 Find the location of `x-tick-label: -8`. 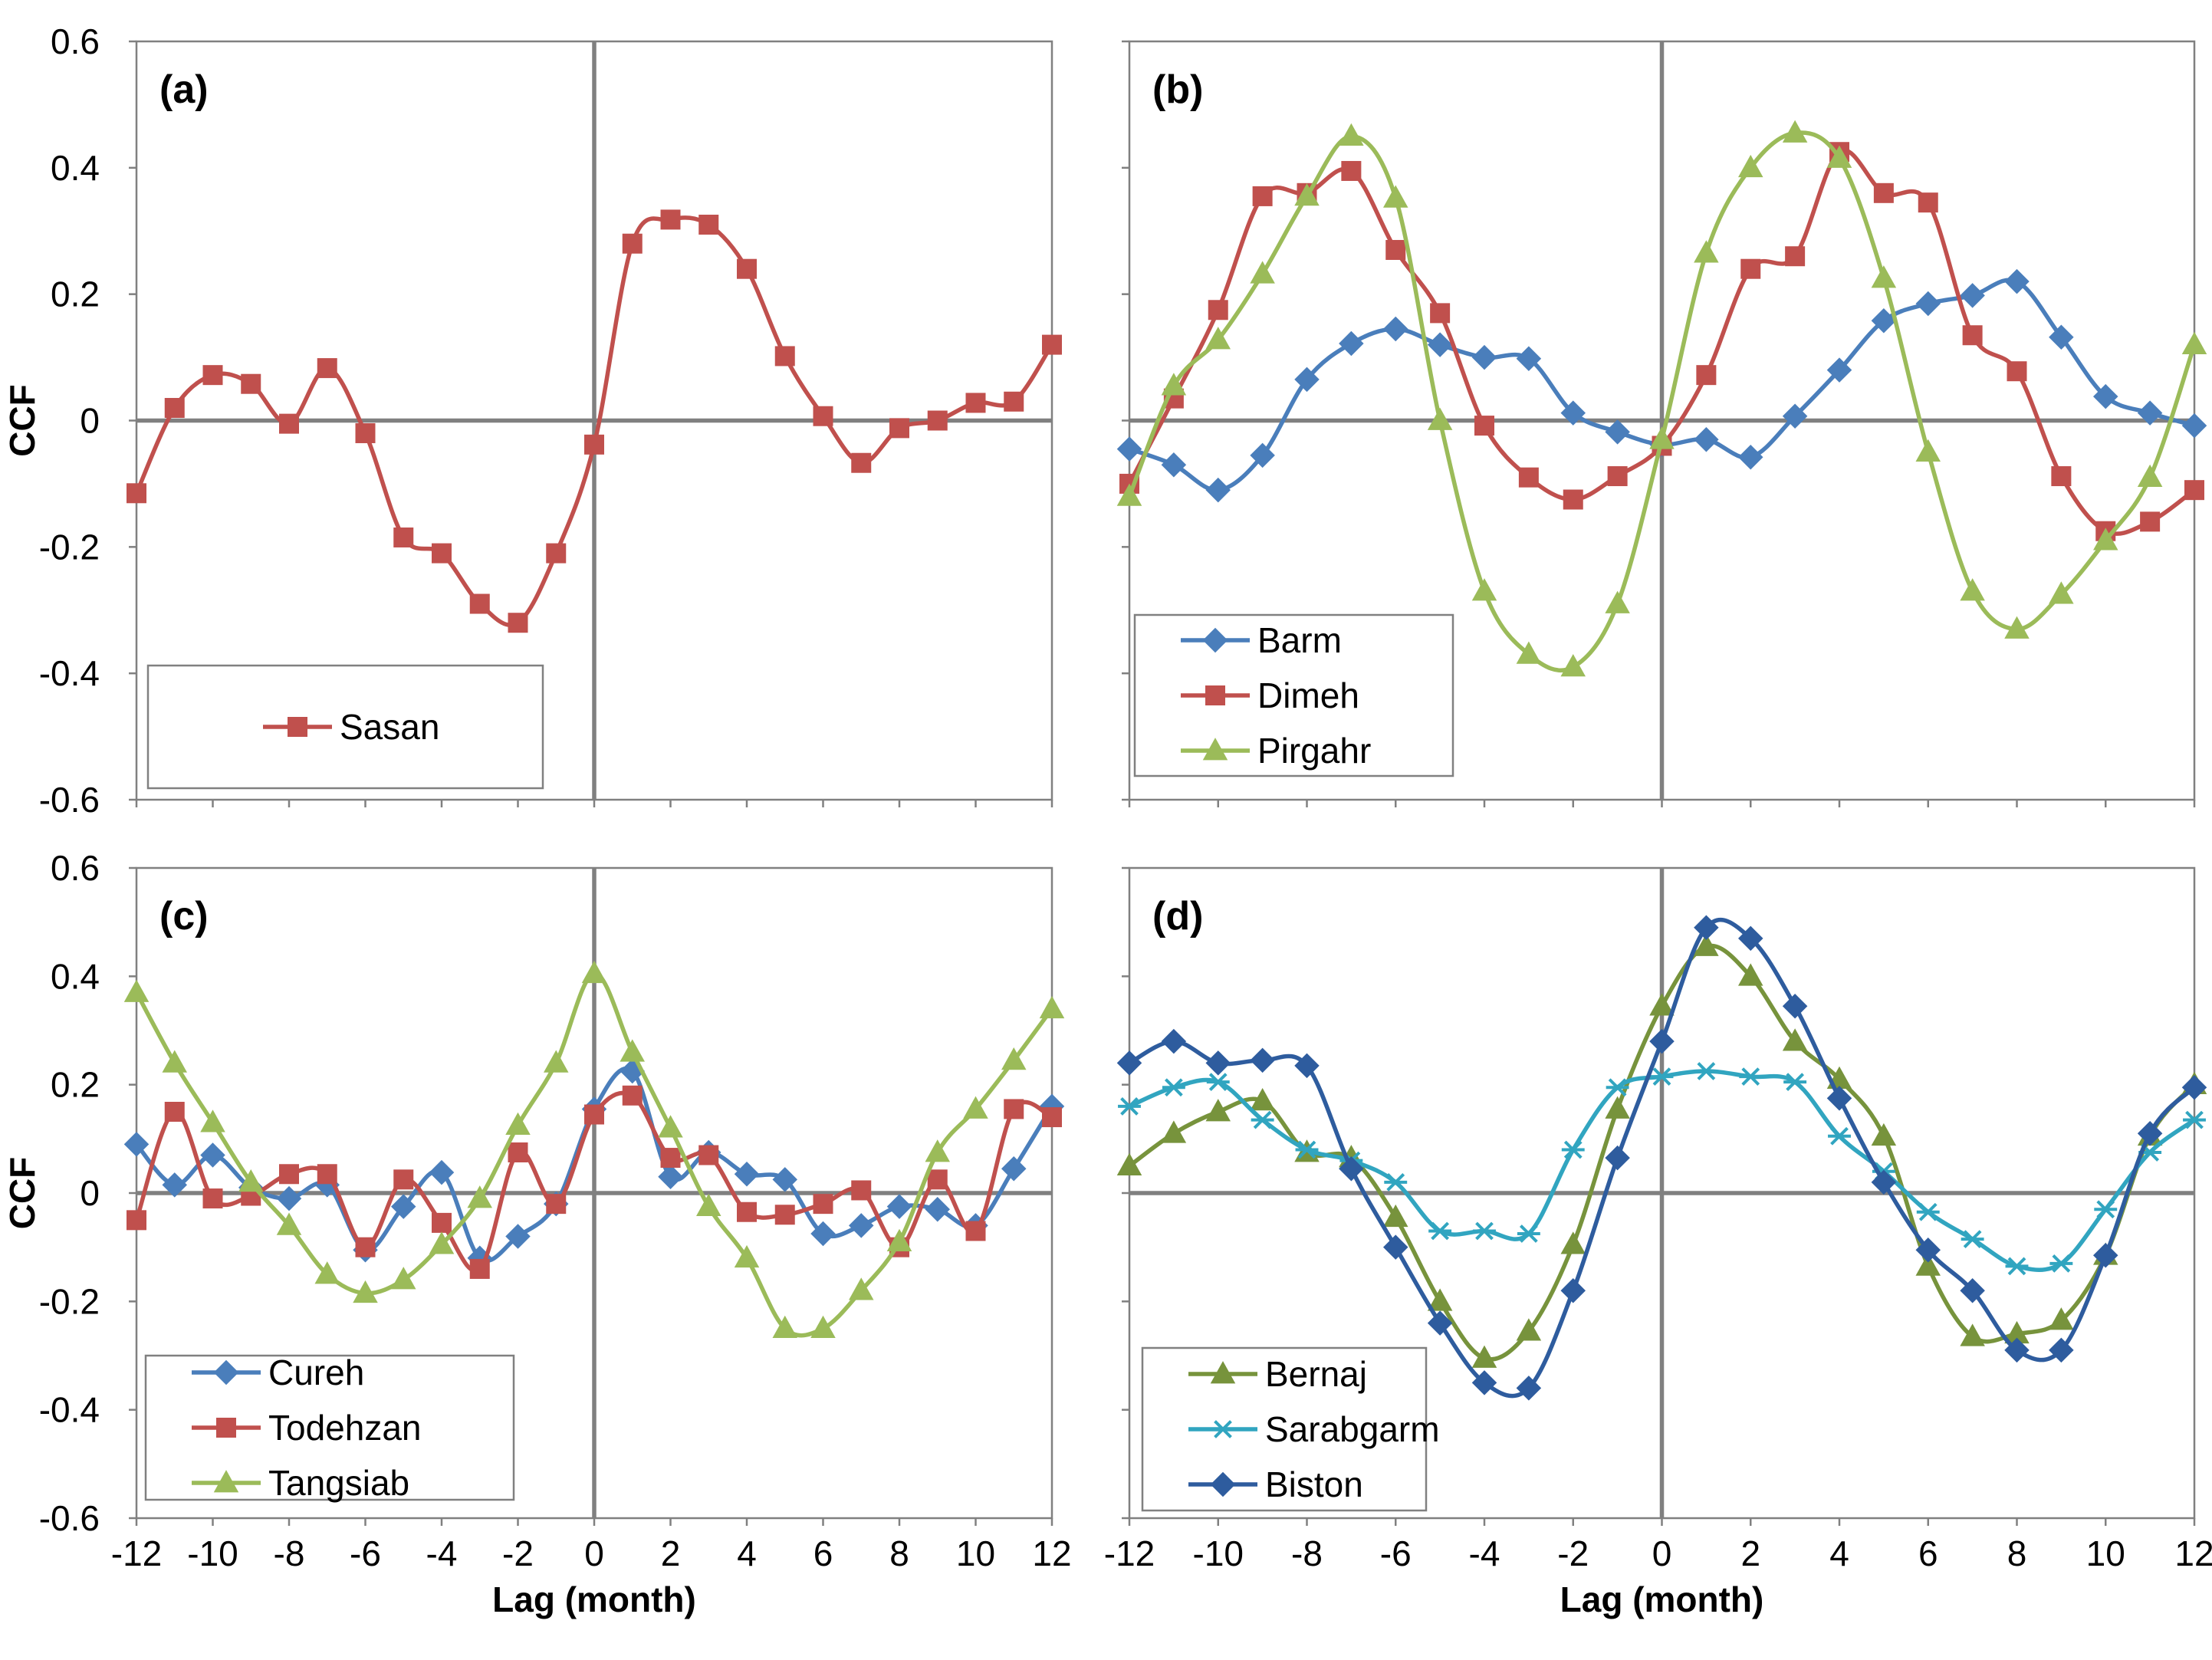

x-tick-label: -8 is located at coordinates (289, 1553).